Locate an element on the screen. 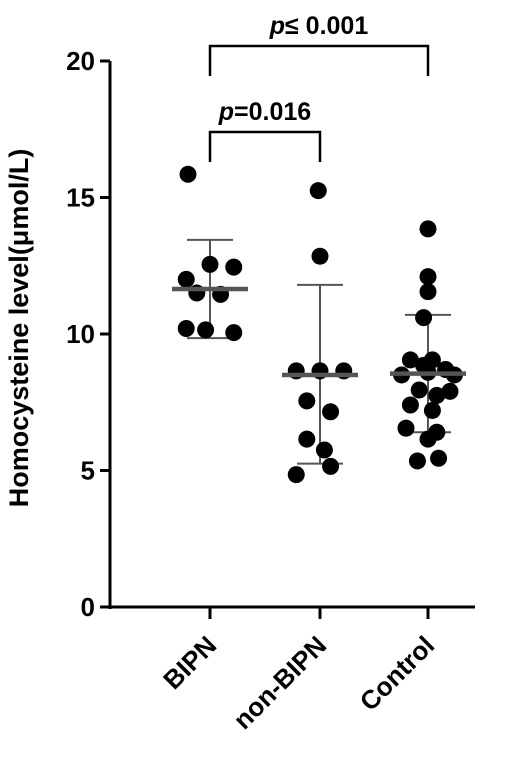 The image size is (505, 774). y-tick-label: 15 is located at coordinates (80, 198).